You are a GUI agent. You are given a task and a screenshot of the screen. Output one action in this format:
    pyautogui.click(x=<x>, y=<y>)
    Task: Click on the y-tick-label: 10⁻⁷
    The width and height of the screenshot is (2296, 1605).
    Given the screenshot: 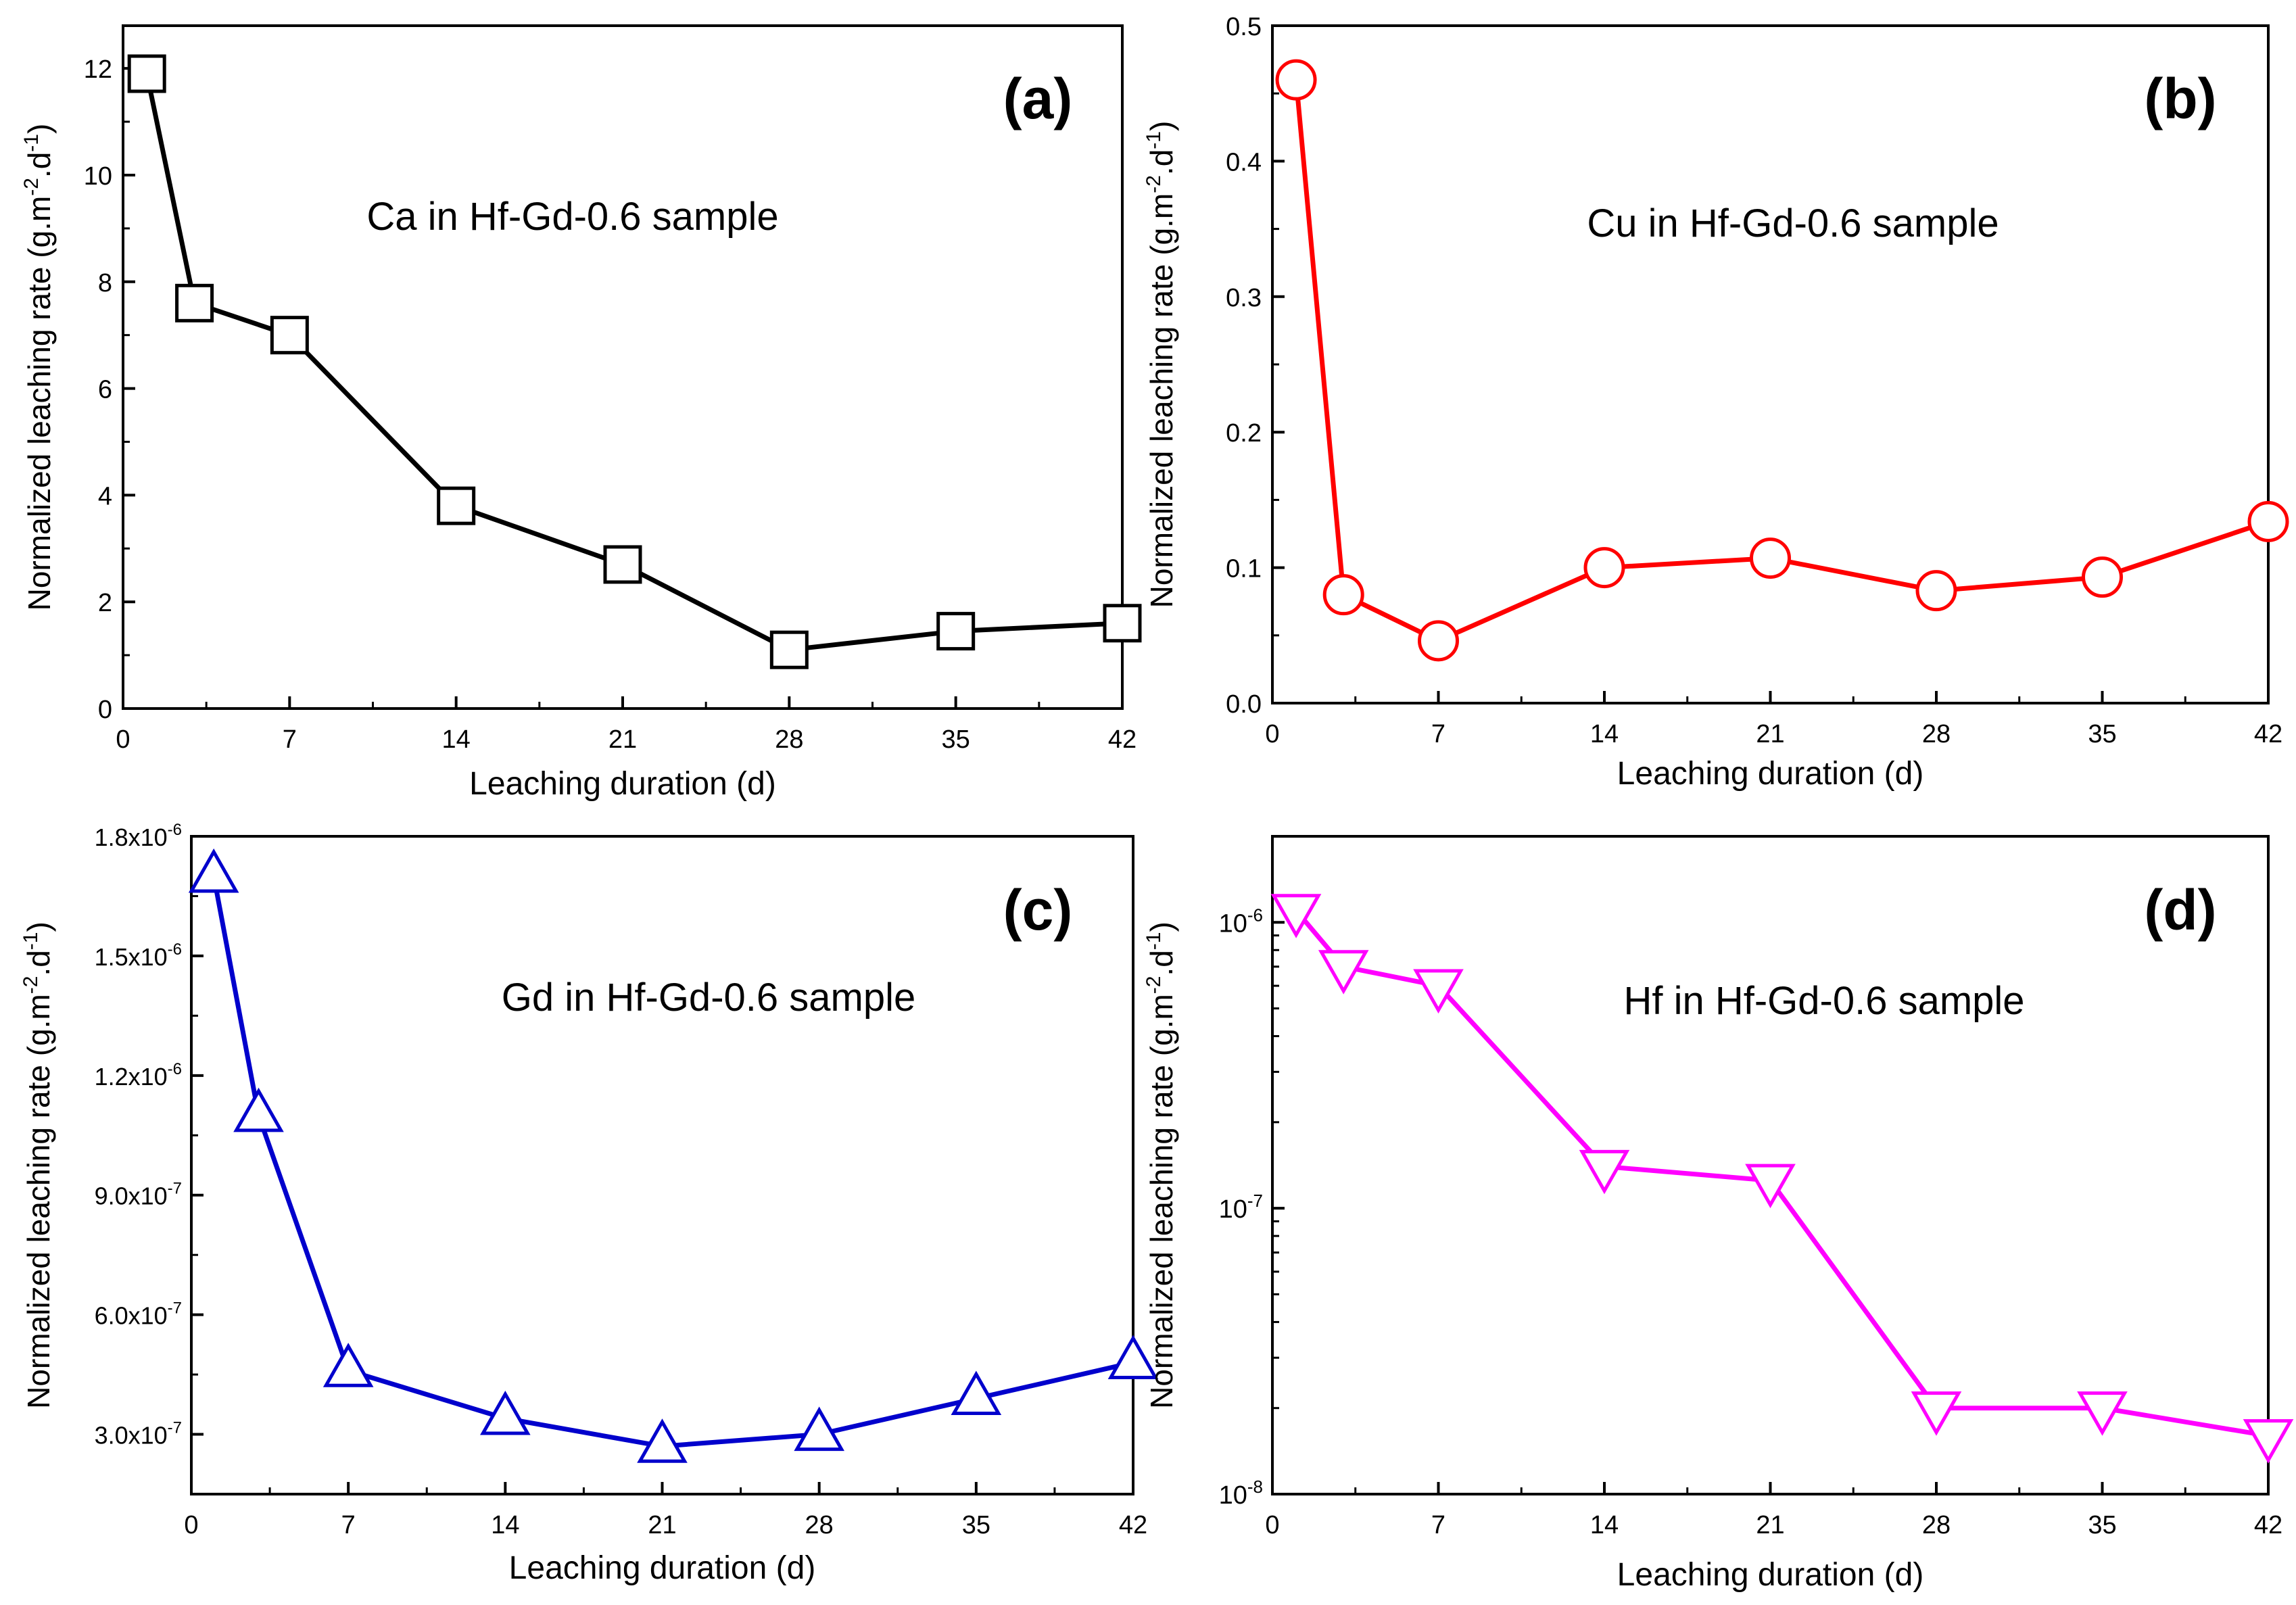 What is the action you would take?
    pyautogui.click(x=1241, y=1207)
    